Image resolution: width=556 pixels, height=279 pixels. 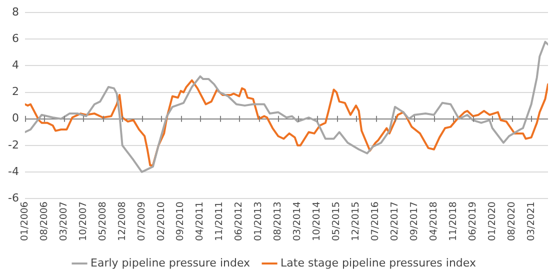 What do you see at coordinates (13, 145) in the screenshot?
I see `y-tick-label: -2` at bounding box center [13, 145].